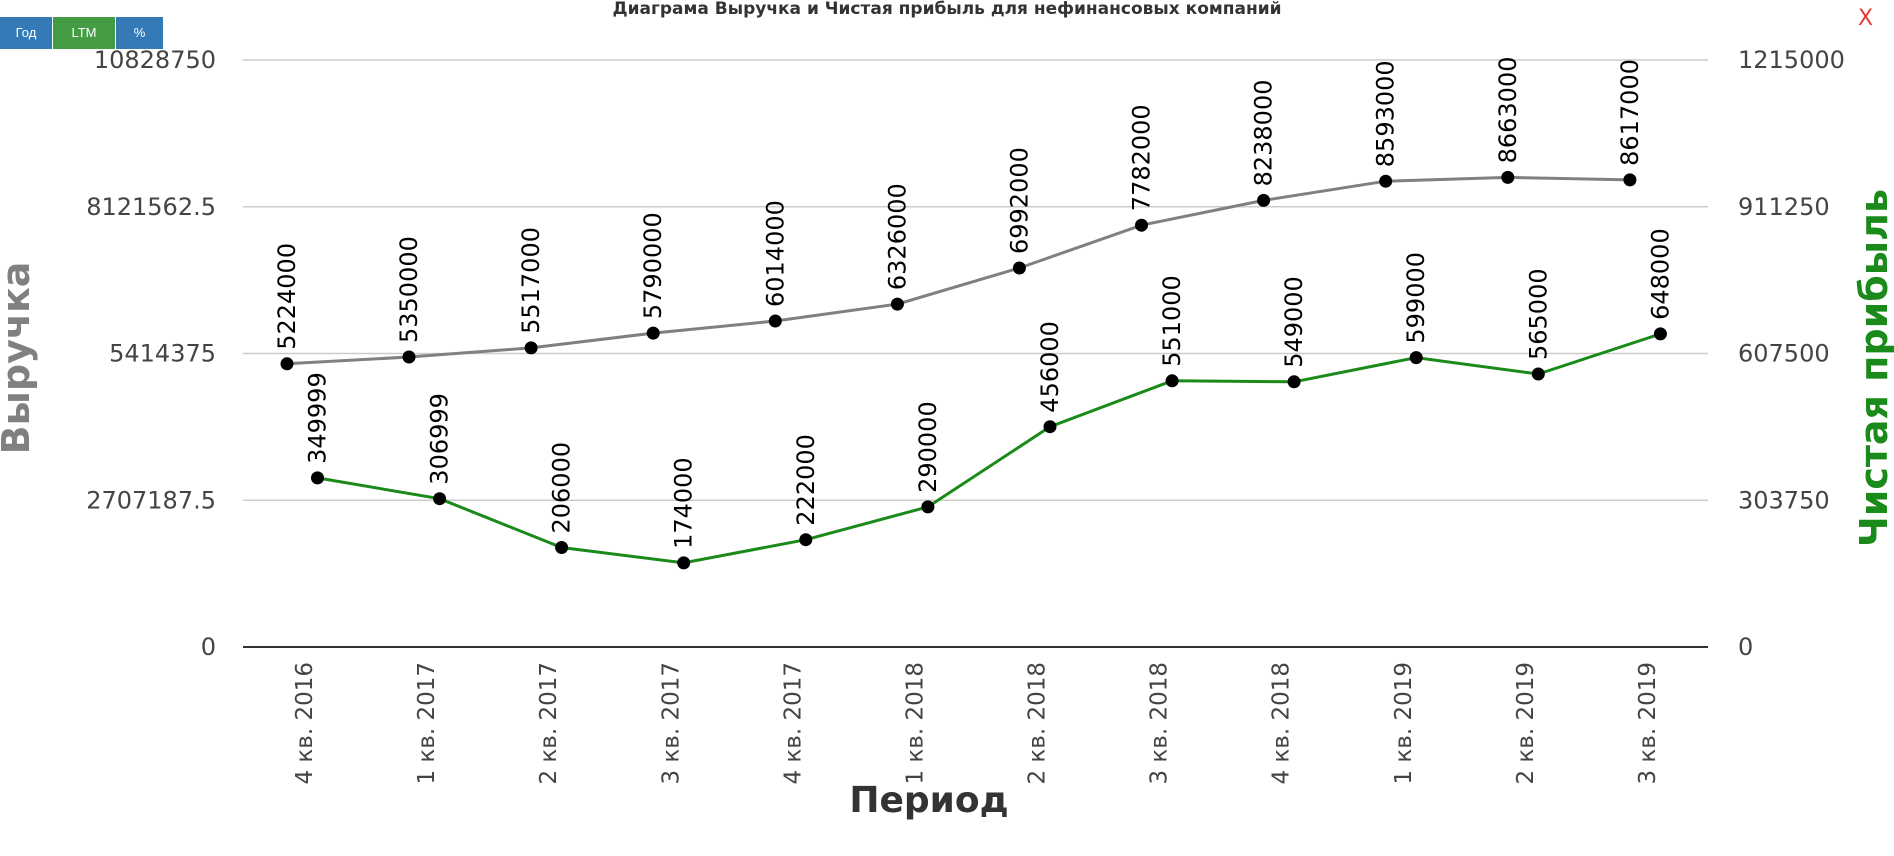 The image size is (1894, 856). Describe the element at coordinates (287, 296) in the screenshot. I see `revenue-data-label: 5224000` at that location.